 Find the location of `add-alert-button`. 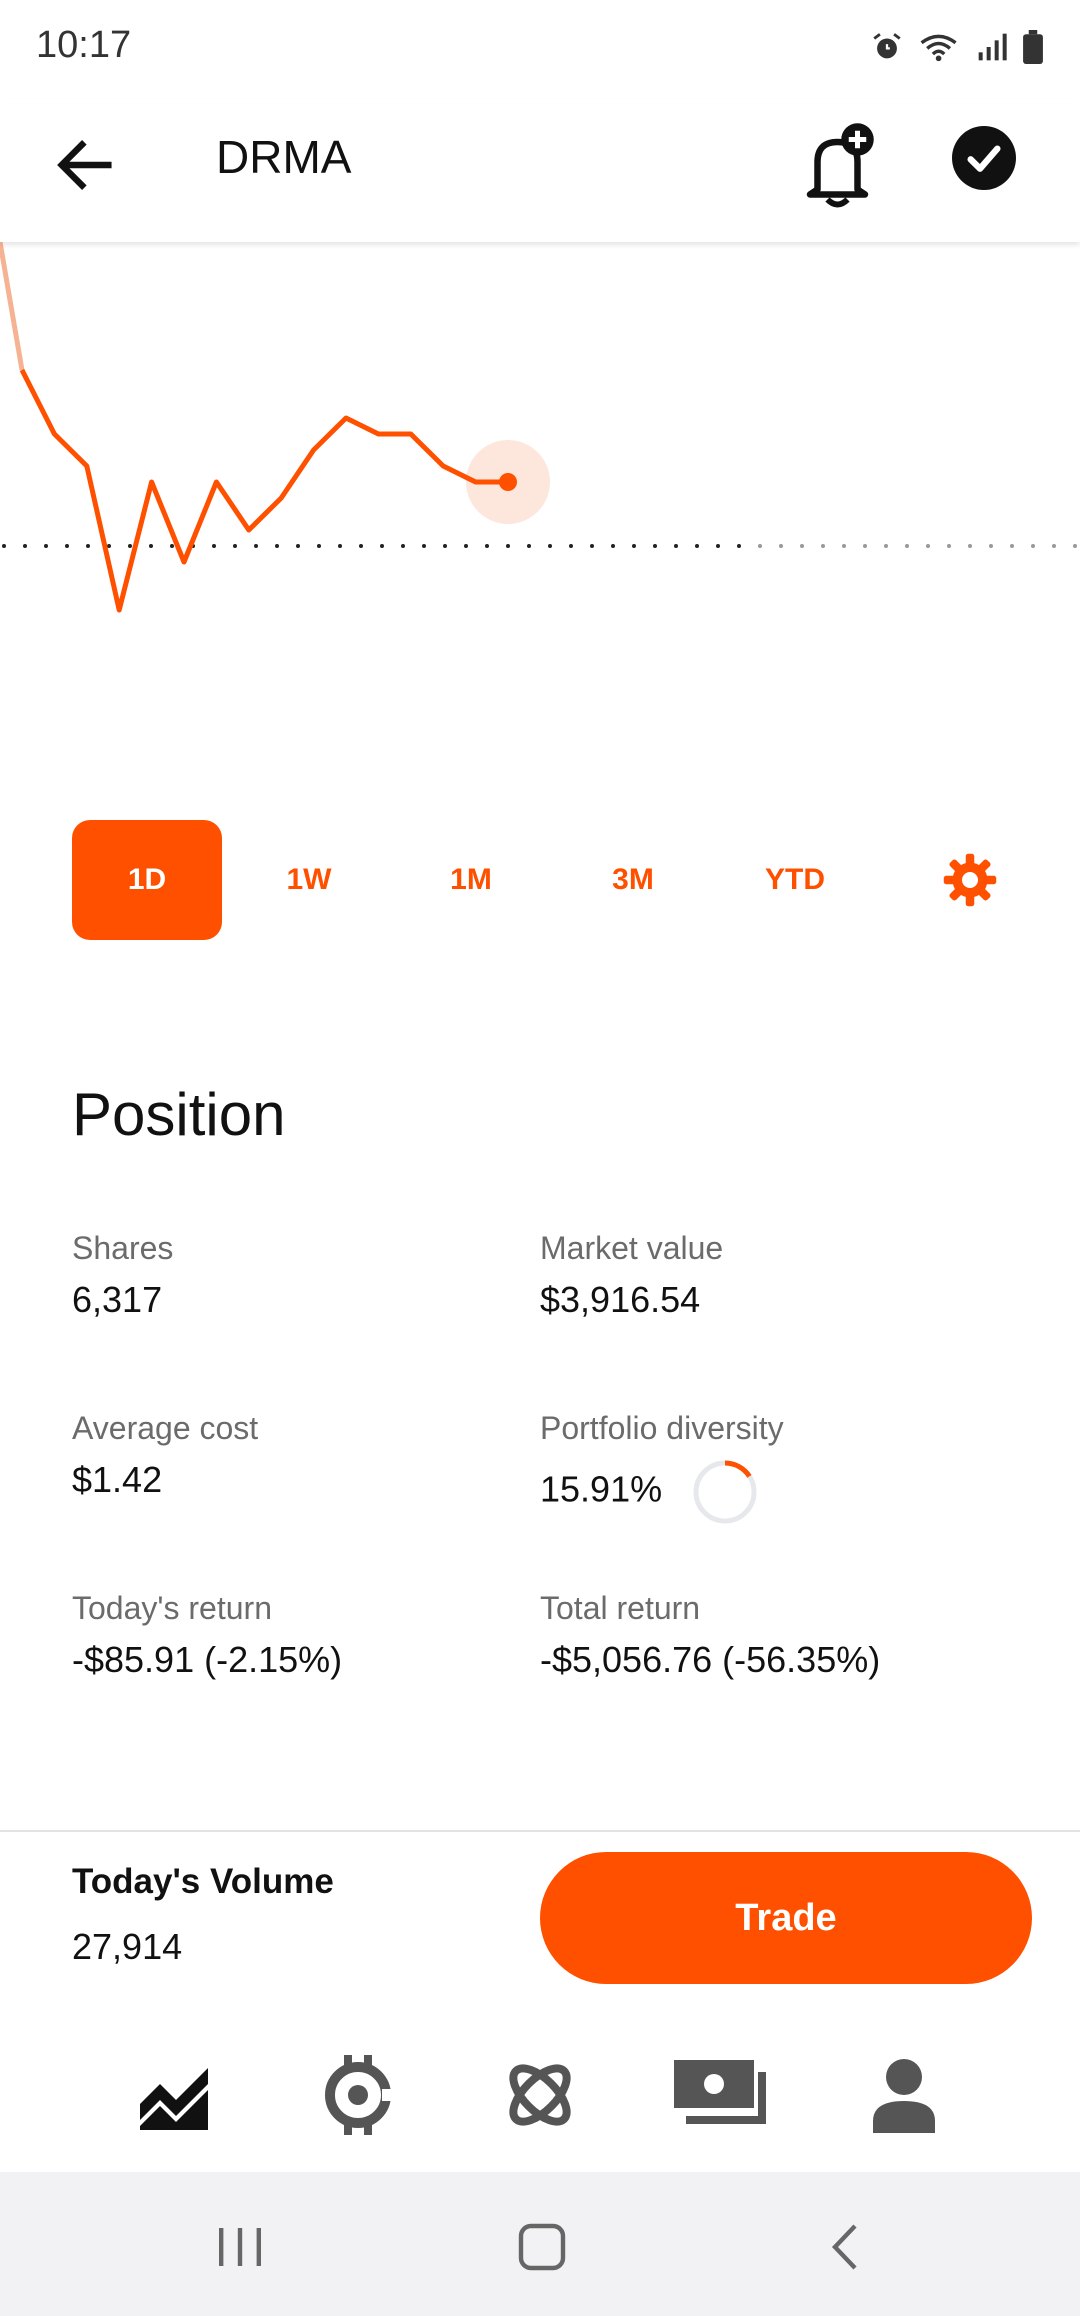

add-alert-button is located at coordinates (837, 167).